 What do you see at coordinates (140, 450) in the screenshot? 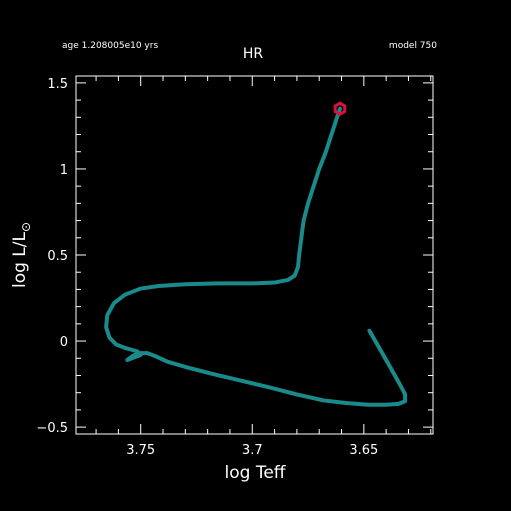
I see `x-tick-label: 3.75` at bounding box center [140, 450].